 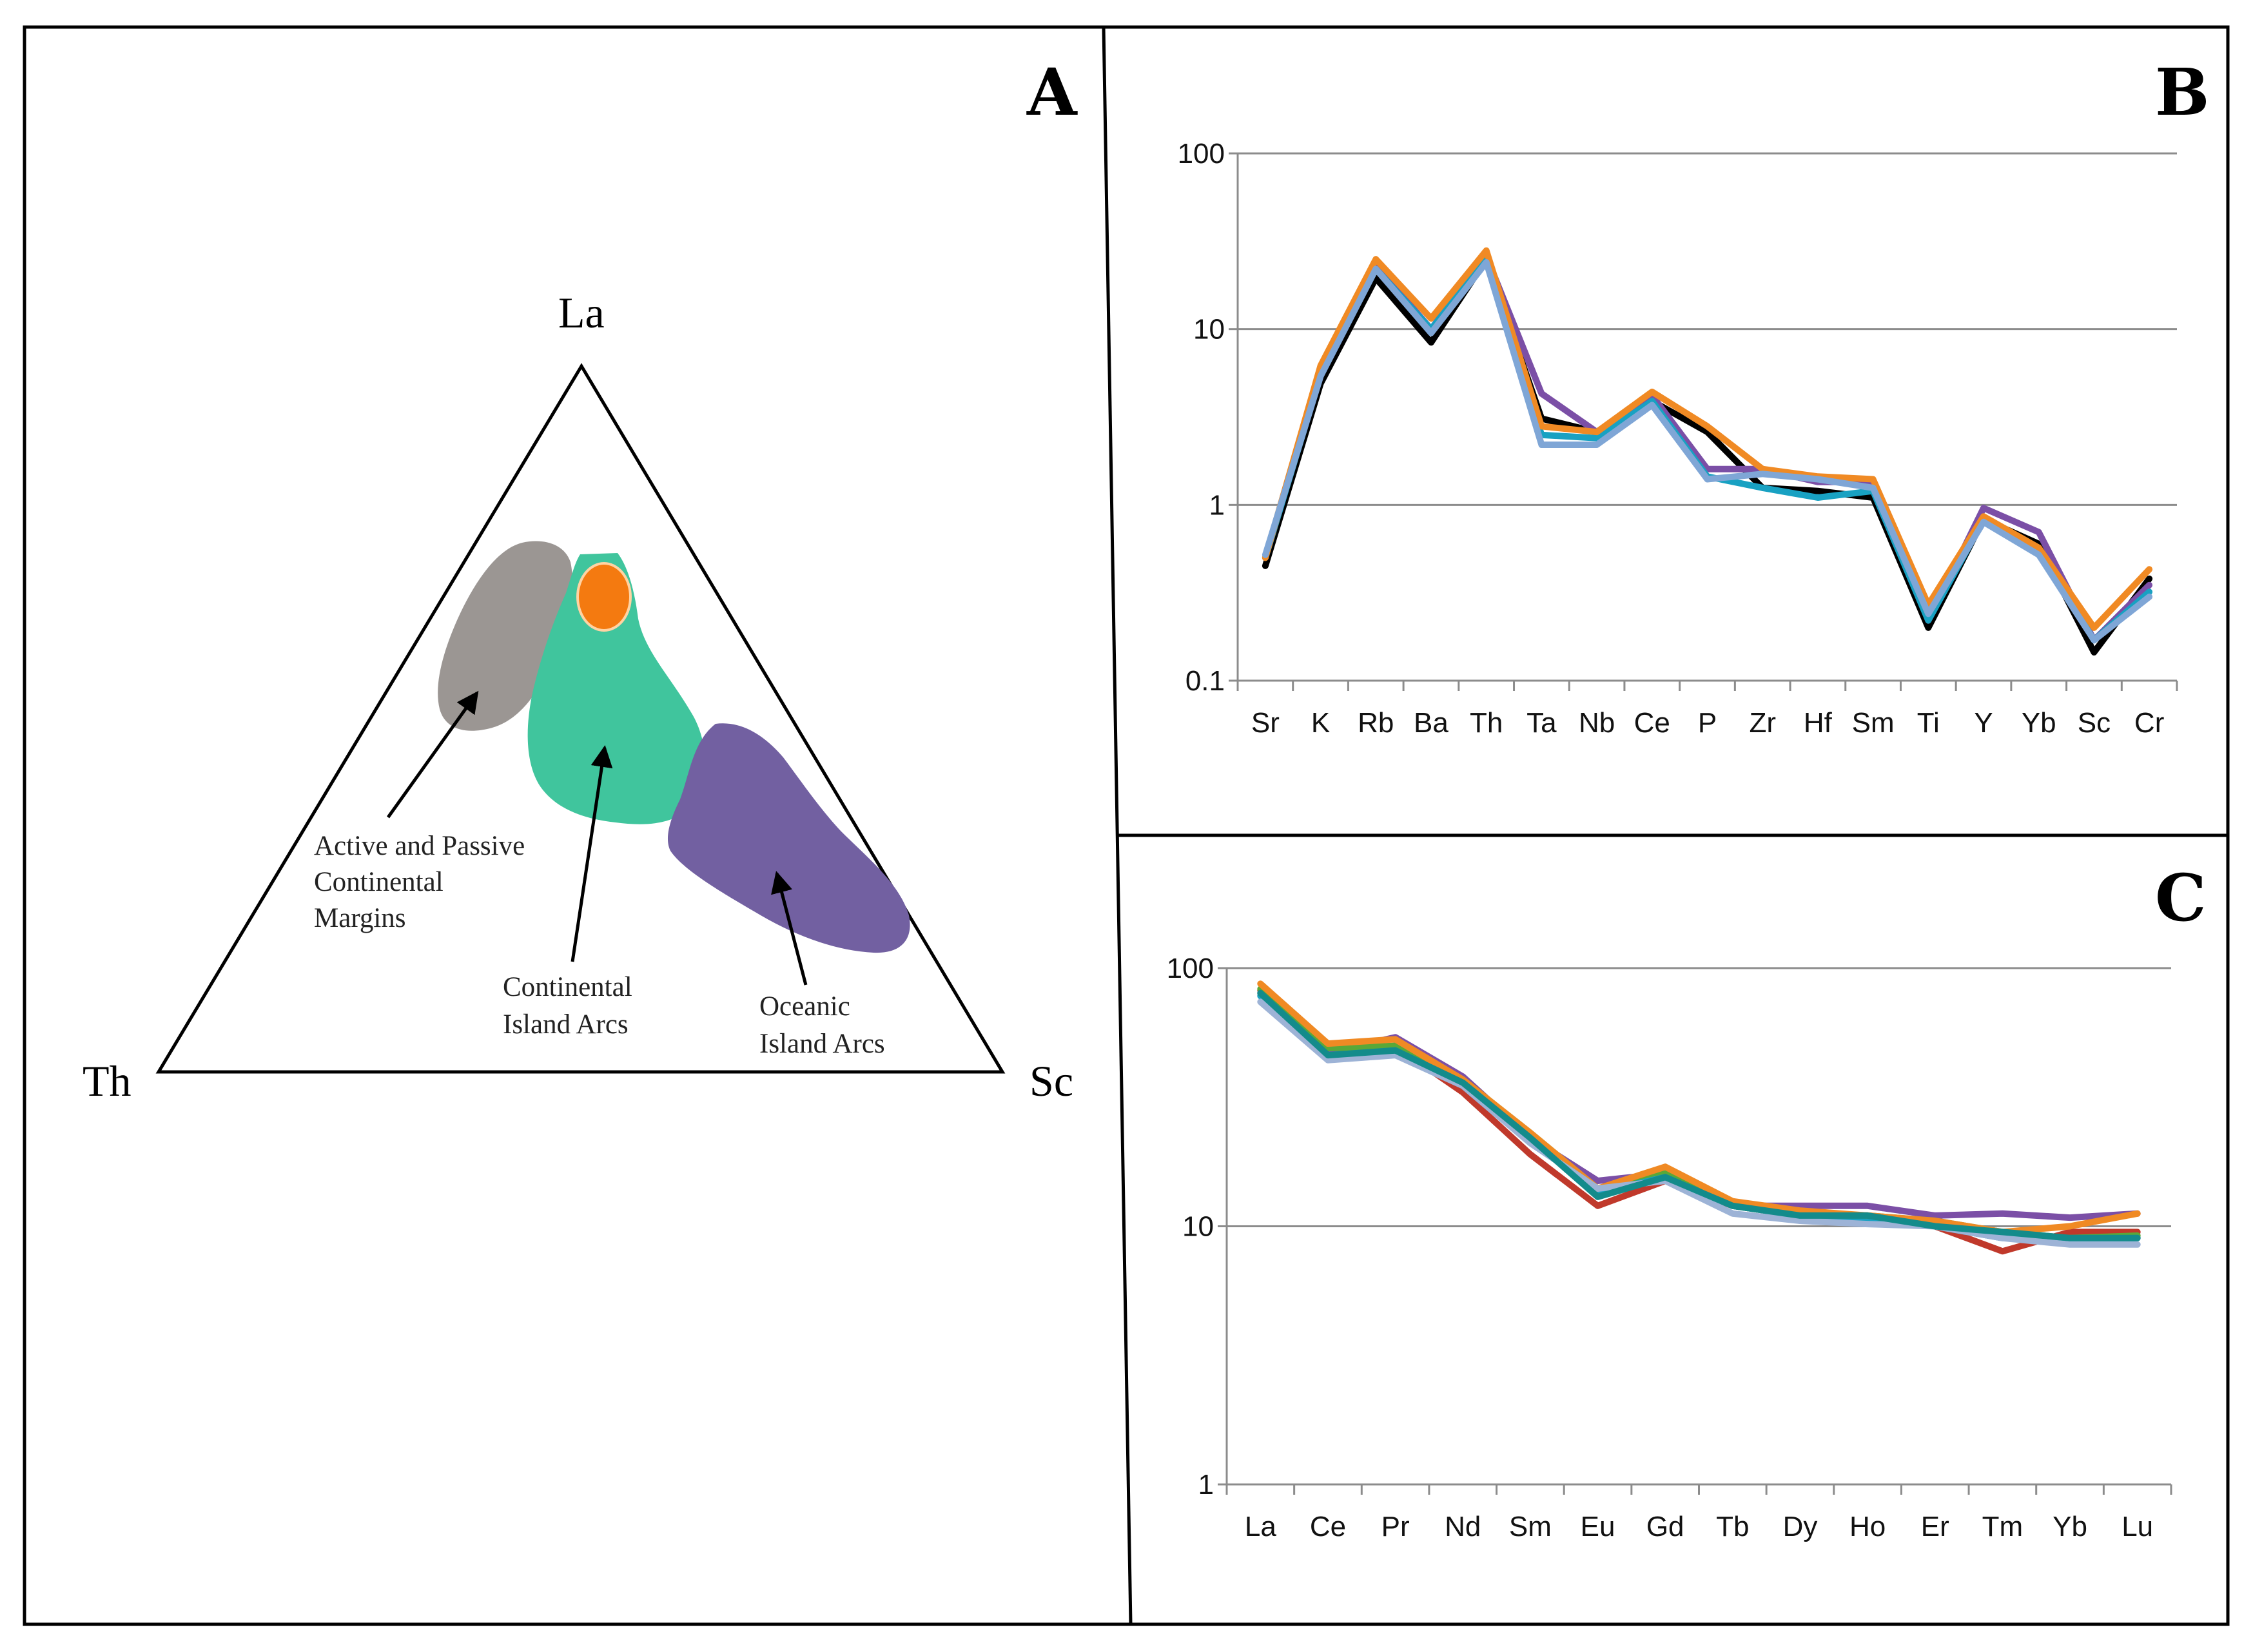 I want to click on panel-c-ytick-label: 100, so click(x=1190, y=968).